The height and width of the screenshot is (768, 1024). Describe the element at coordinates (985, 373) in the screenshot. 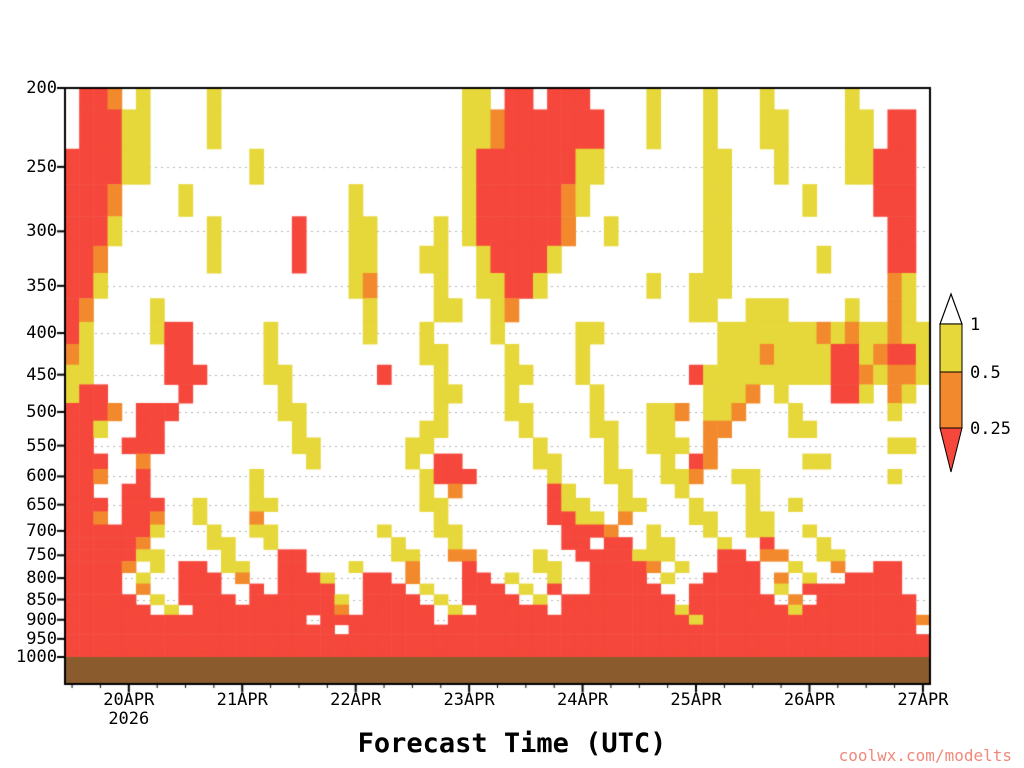

I see `colorbar-label-05: 0.5` at that location.